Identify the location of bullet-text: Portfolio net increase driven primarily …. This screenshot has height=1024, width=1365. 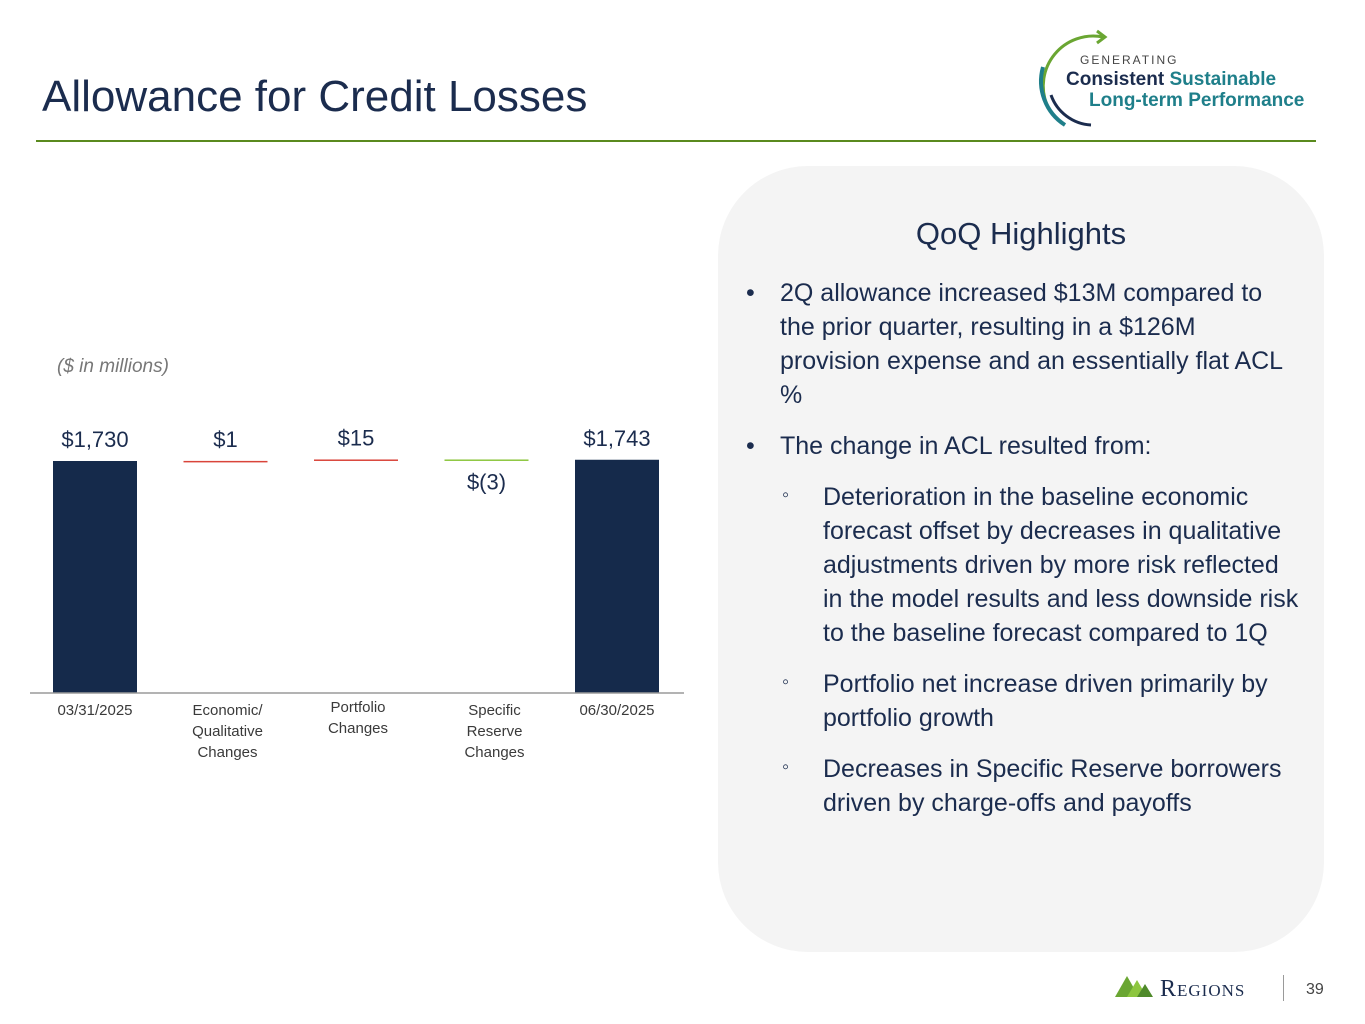
(1045, 701).